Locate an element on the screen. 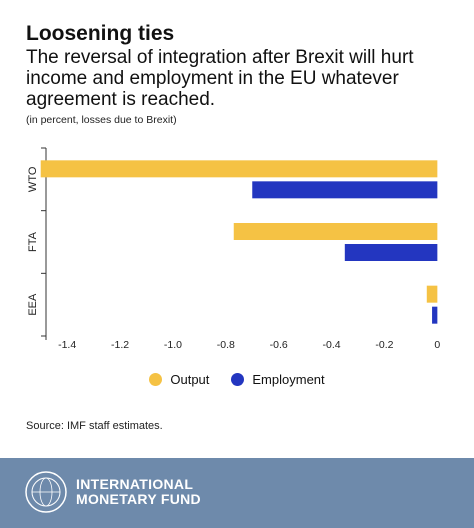 This screenshot has height=528, width=474. source-note: Source: IMF staff estimates. is located at coordinates (94, 426).